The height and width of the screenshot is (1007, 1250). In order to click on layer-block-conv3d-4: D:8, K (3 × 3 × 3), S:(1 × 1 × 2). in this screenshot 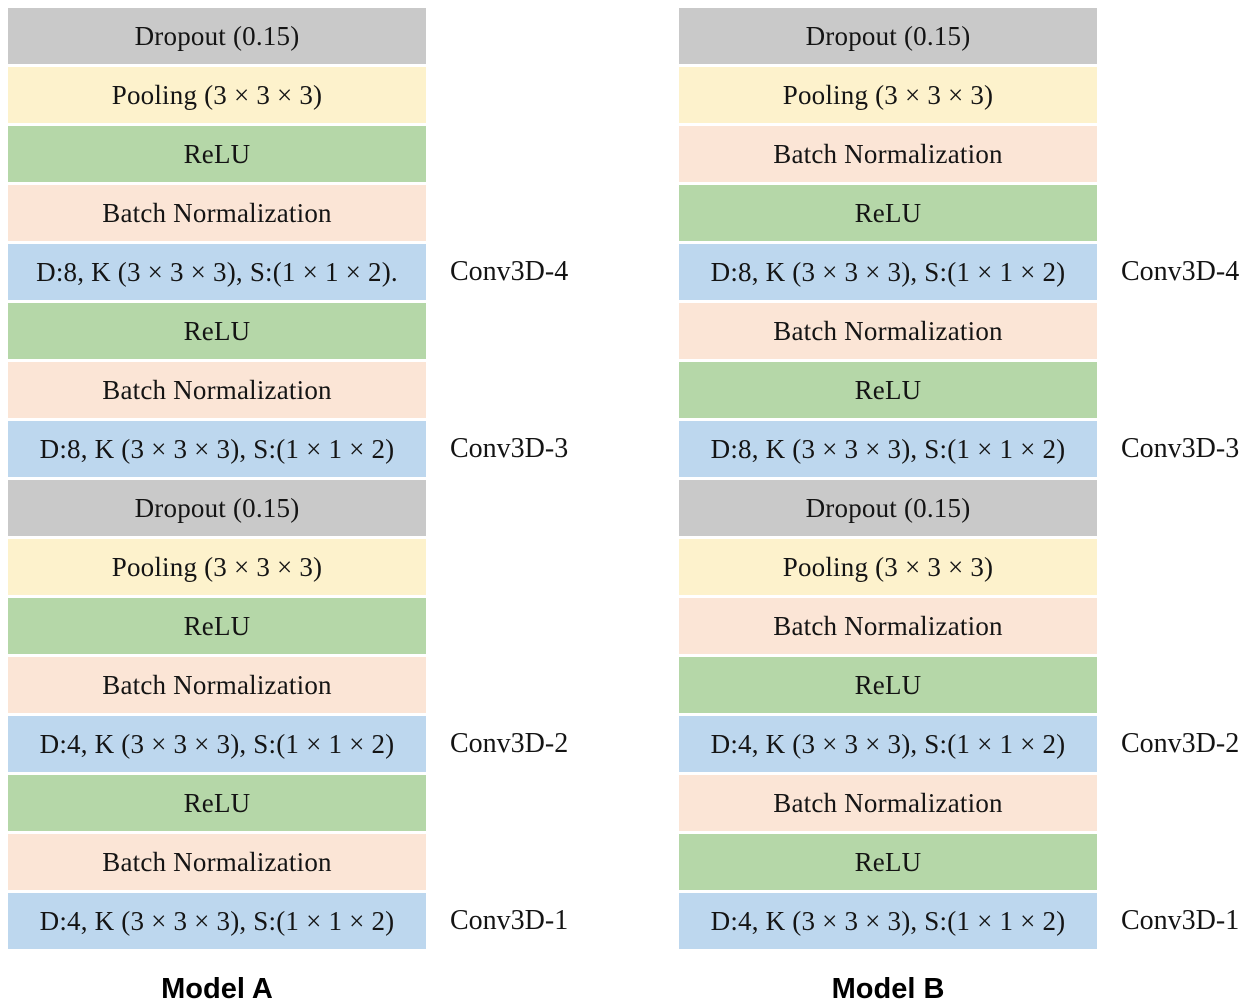, I will do `click(217, 272)`.